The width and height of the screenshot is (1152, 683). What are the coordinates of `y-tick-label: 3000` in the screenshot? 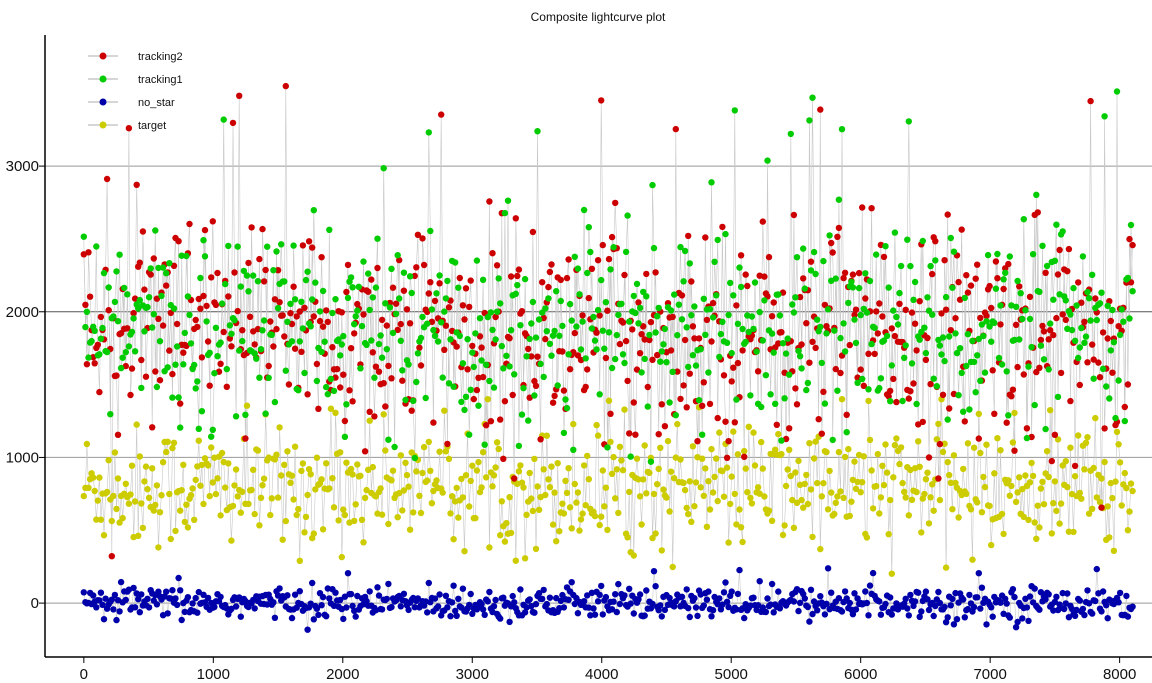 It's located at (22, 166).